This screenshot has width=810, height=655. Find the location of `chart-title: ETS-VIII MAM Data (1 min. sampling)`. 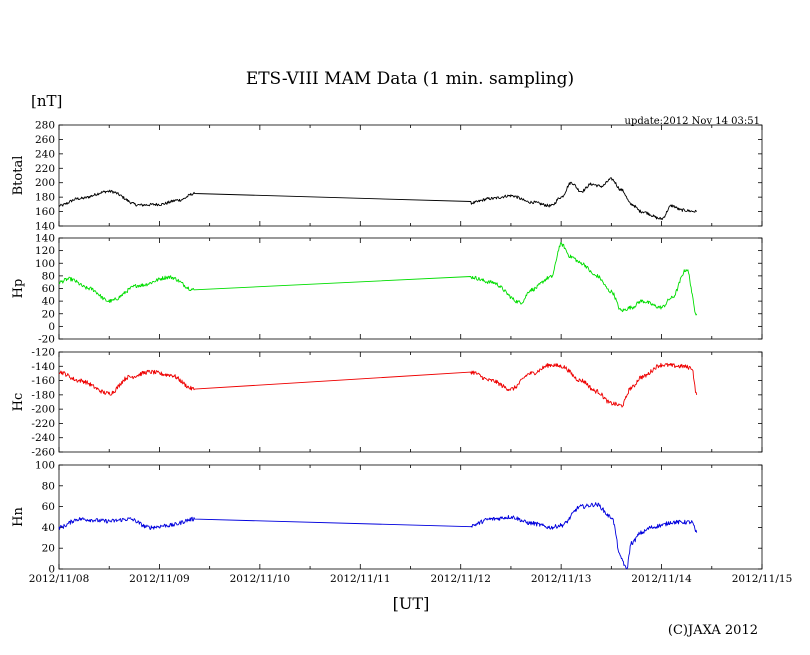

chart-title: ETS-VIII MAM Data (1 min. sampling) is located at coordinates (410, 79).